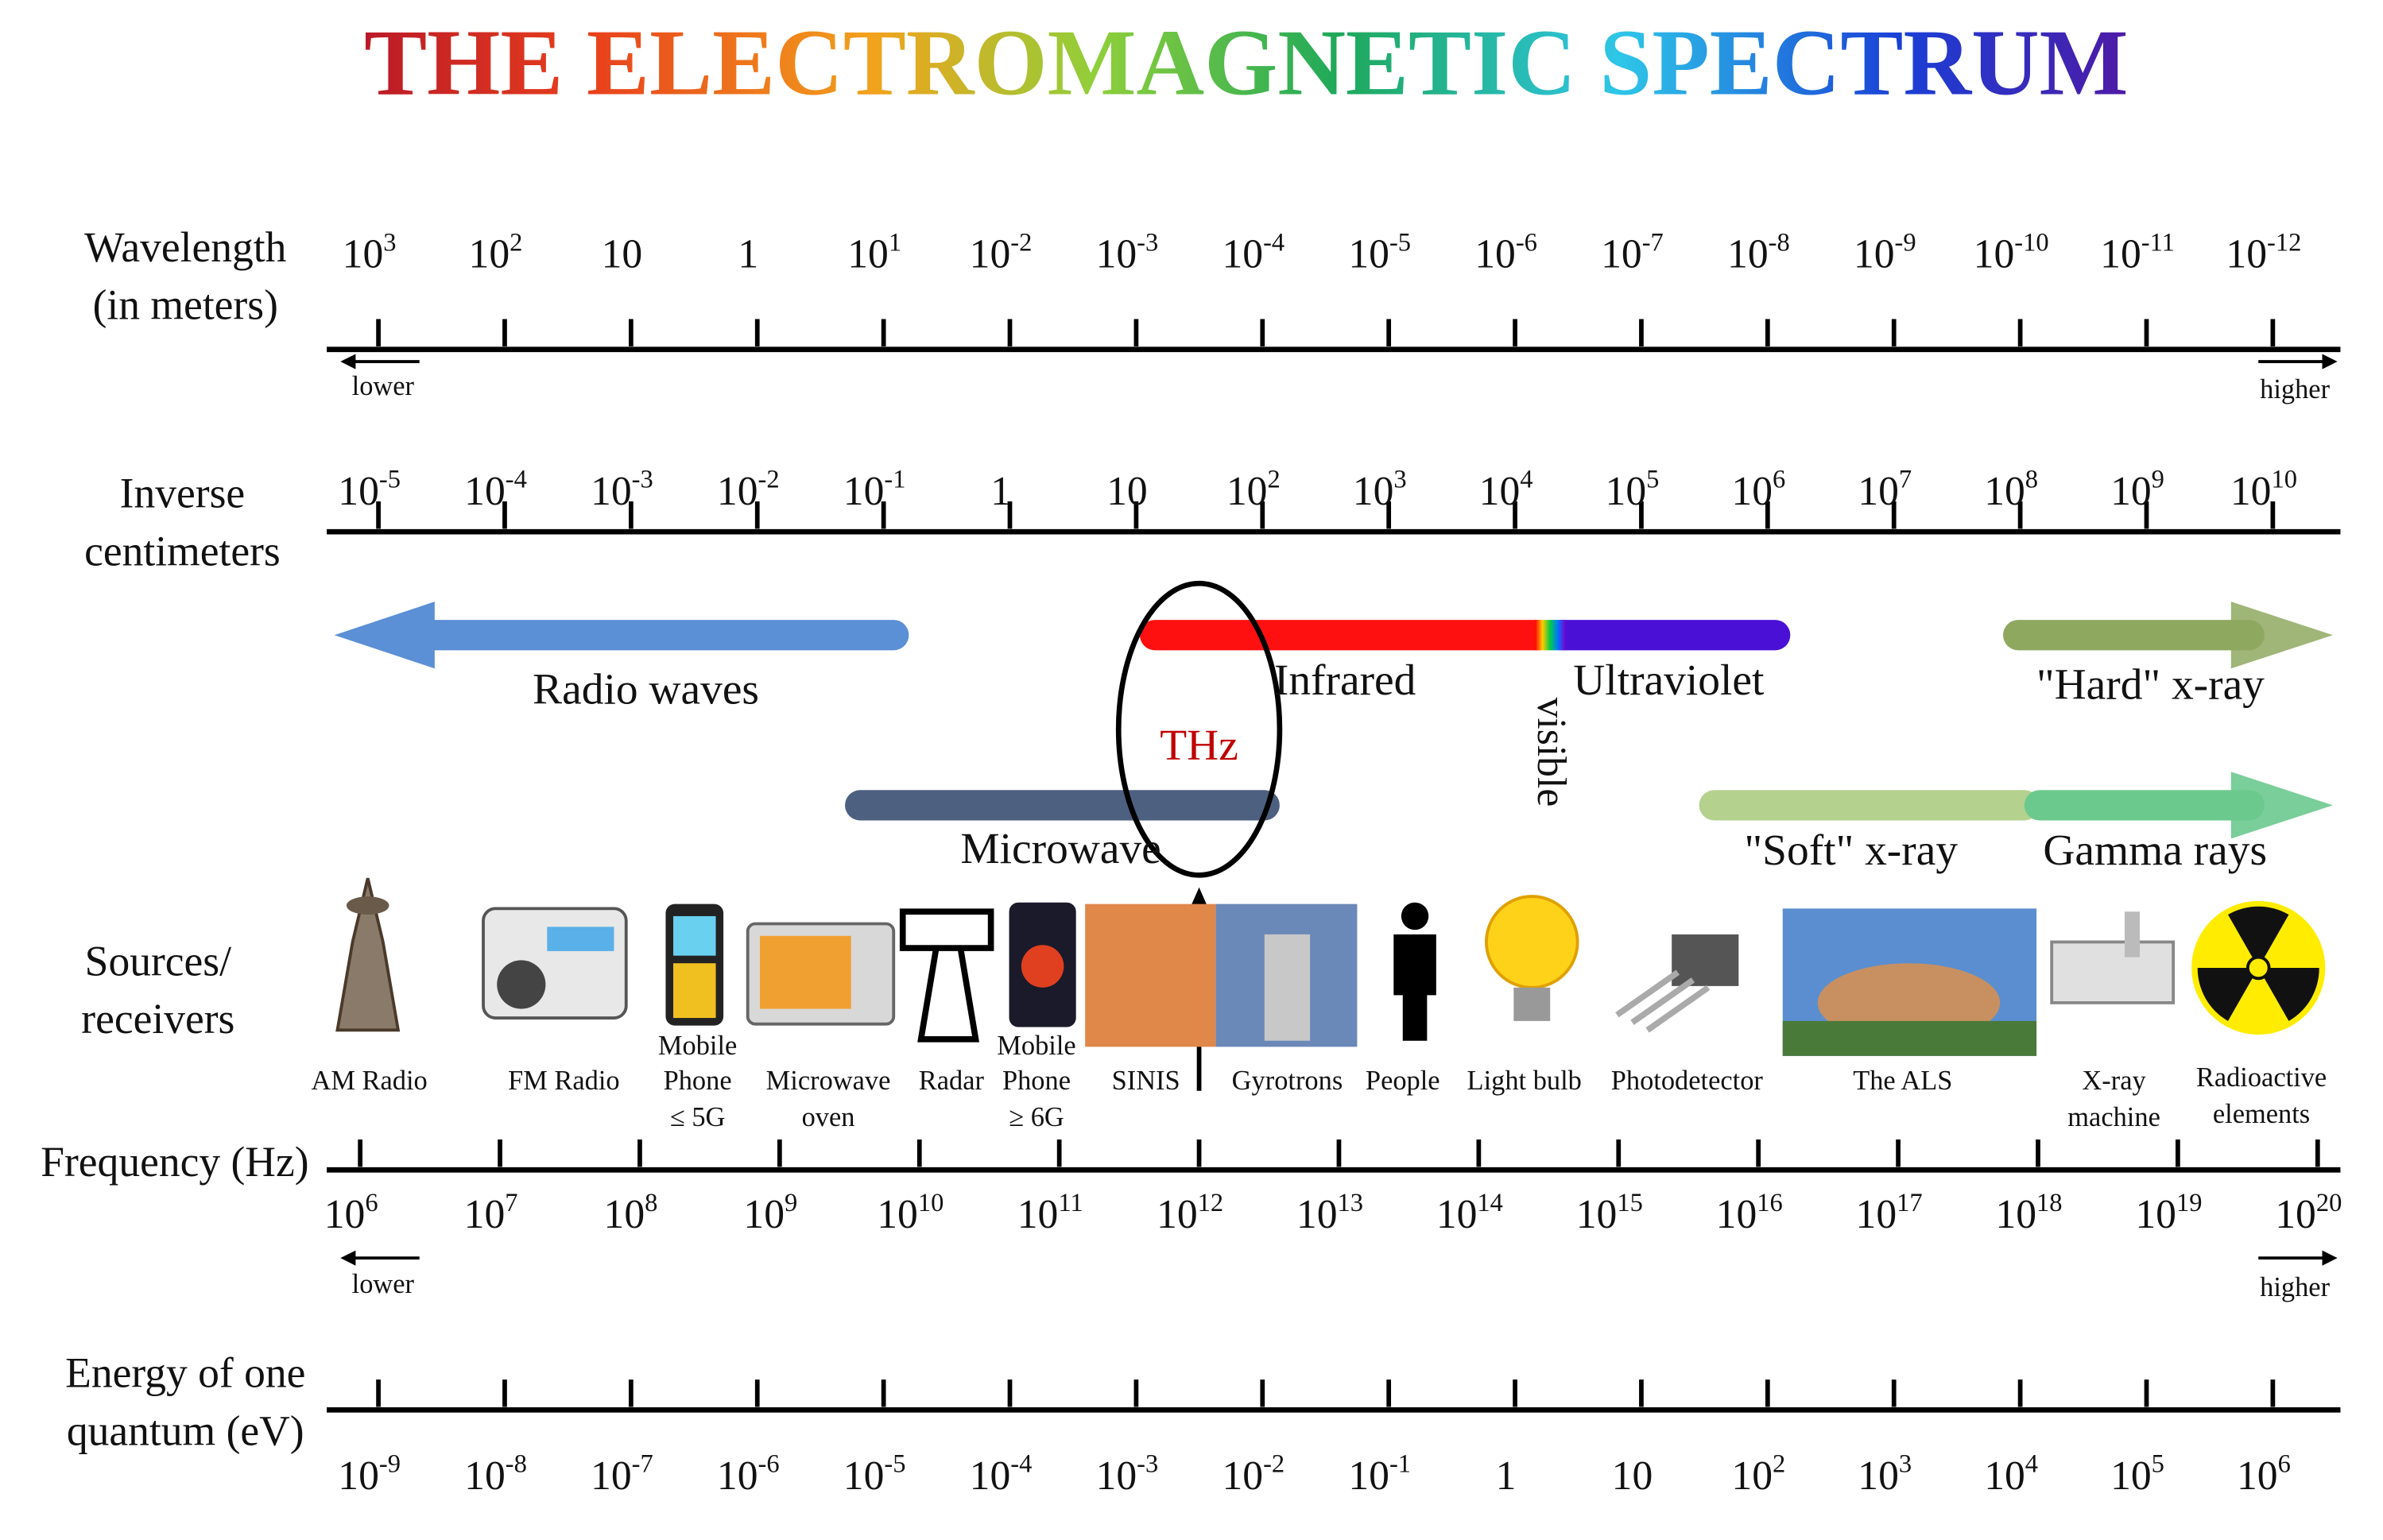 The width and height of the screenshot is (2383, 1540). I want to click on icon-phone-keys, so click(694, 991).